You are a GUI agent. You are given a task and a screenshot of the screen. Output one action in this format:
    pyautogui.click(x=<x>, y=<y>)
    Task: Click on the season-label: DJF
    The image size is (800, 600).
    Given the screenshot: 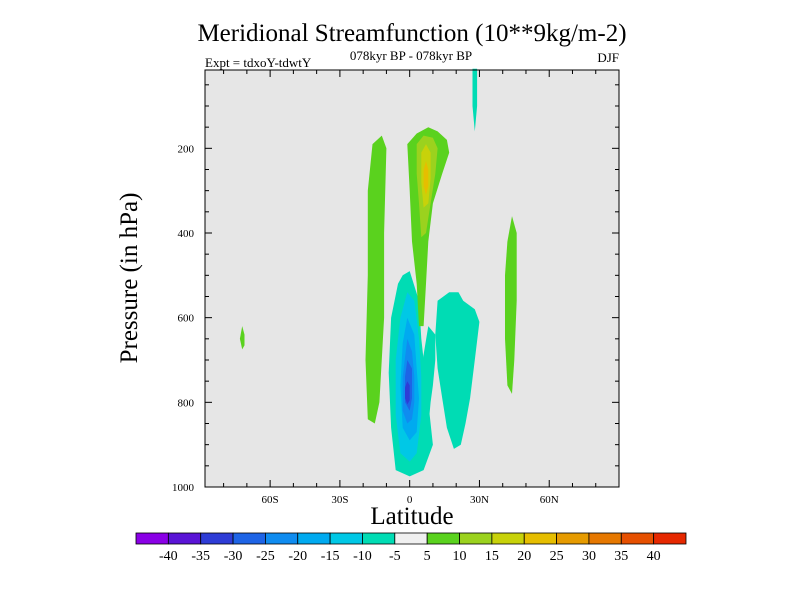 What is the action you would take?
    pyautogui.click(x=608, y=57)
    